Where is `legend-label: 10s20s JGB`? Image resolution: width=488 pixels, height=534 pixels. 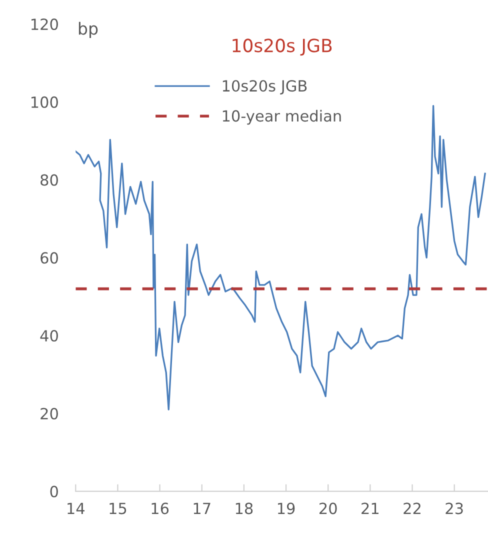 legend-label: 10s20s JGB is located at coordinates (264, 87).